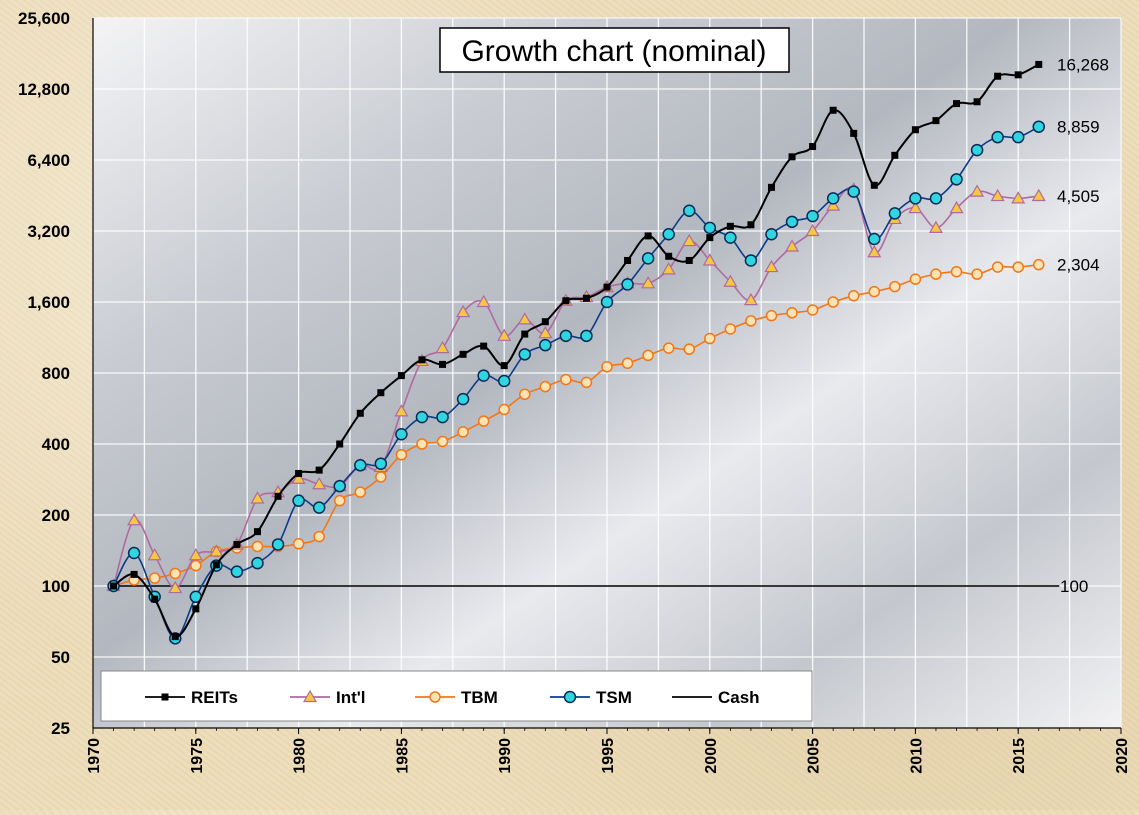 This screenshot has height=815, width=1139. Describe the element at coordinates (614, 697) in the screenshot. I see `legend-label: TSM` at that location.